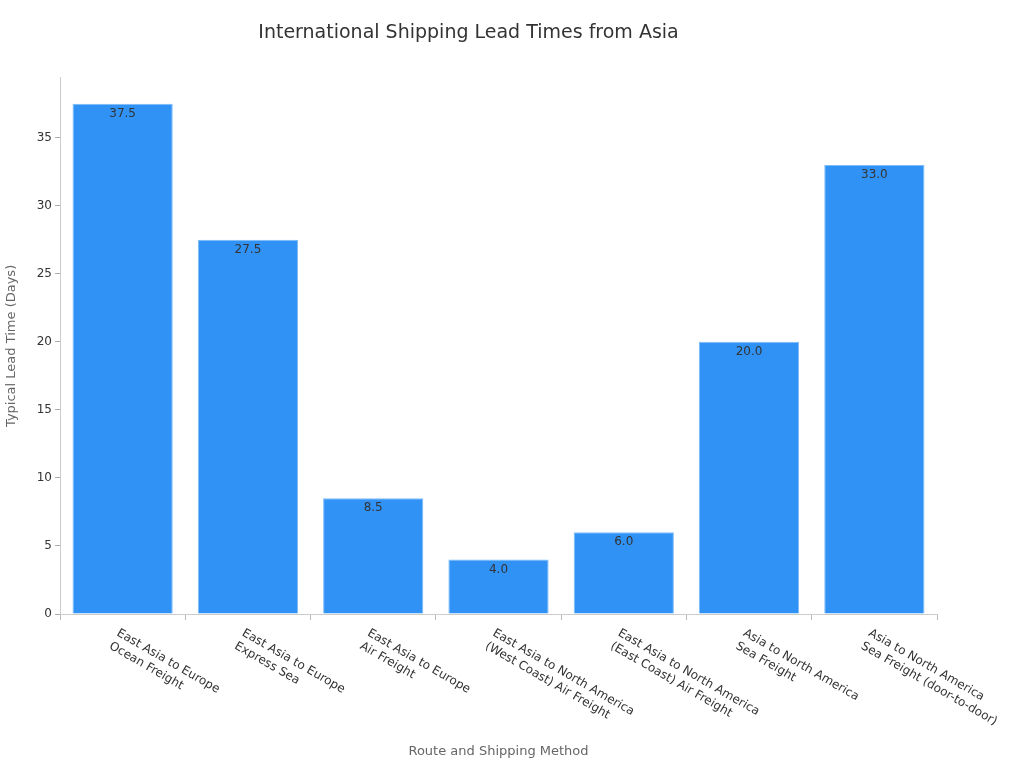 The width and height of the screenshot is (1024, 768). I want to click on data-label: 4.0, so click(498, 568).